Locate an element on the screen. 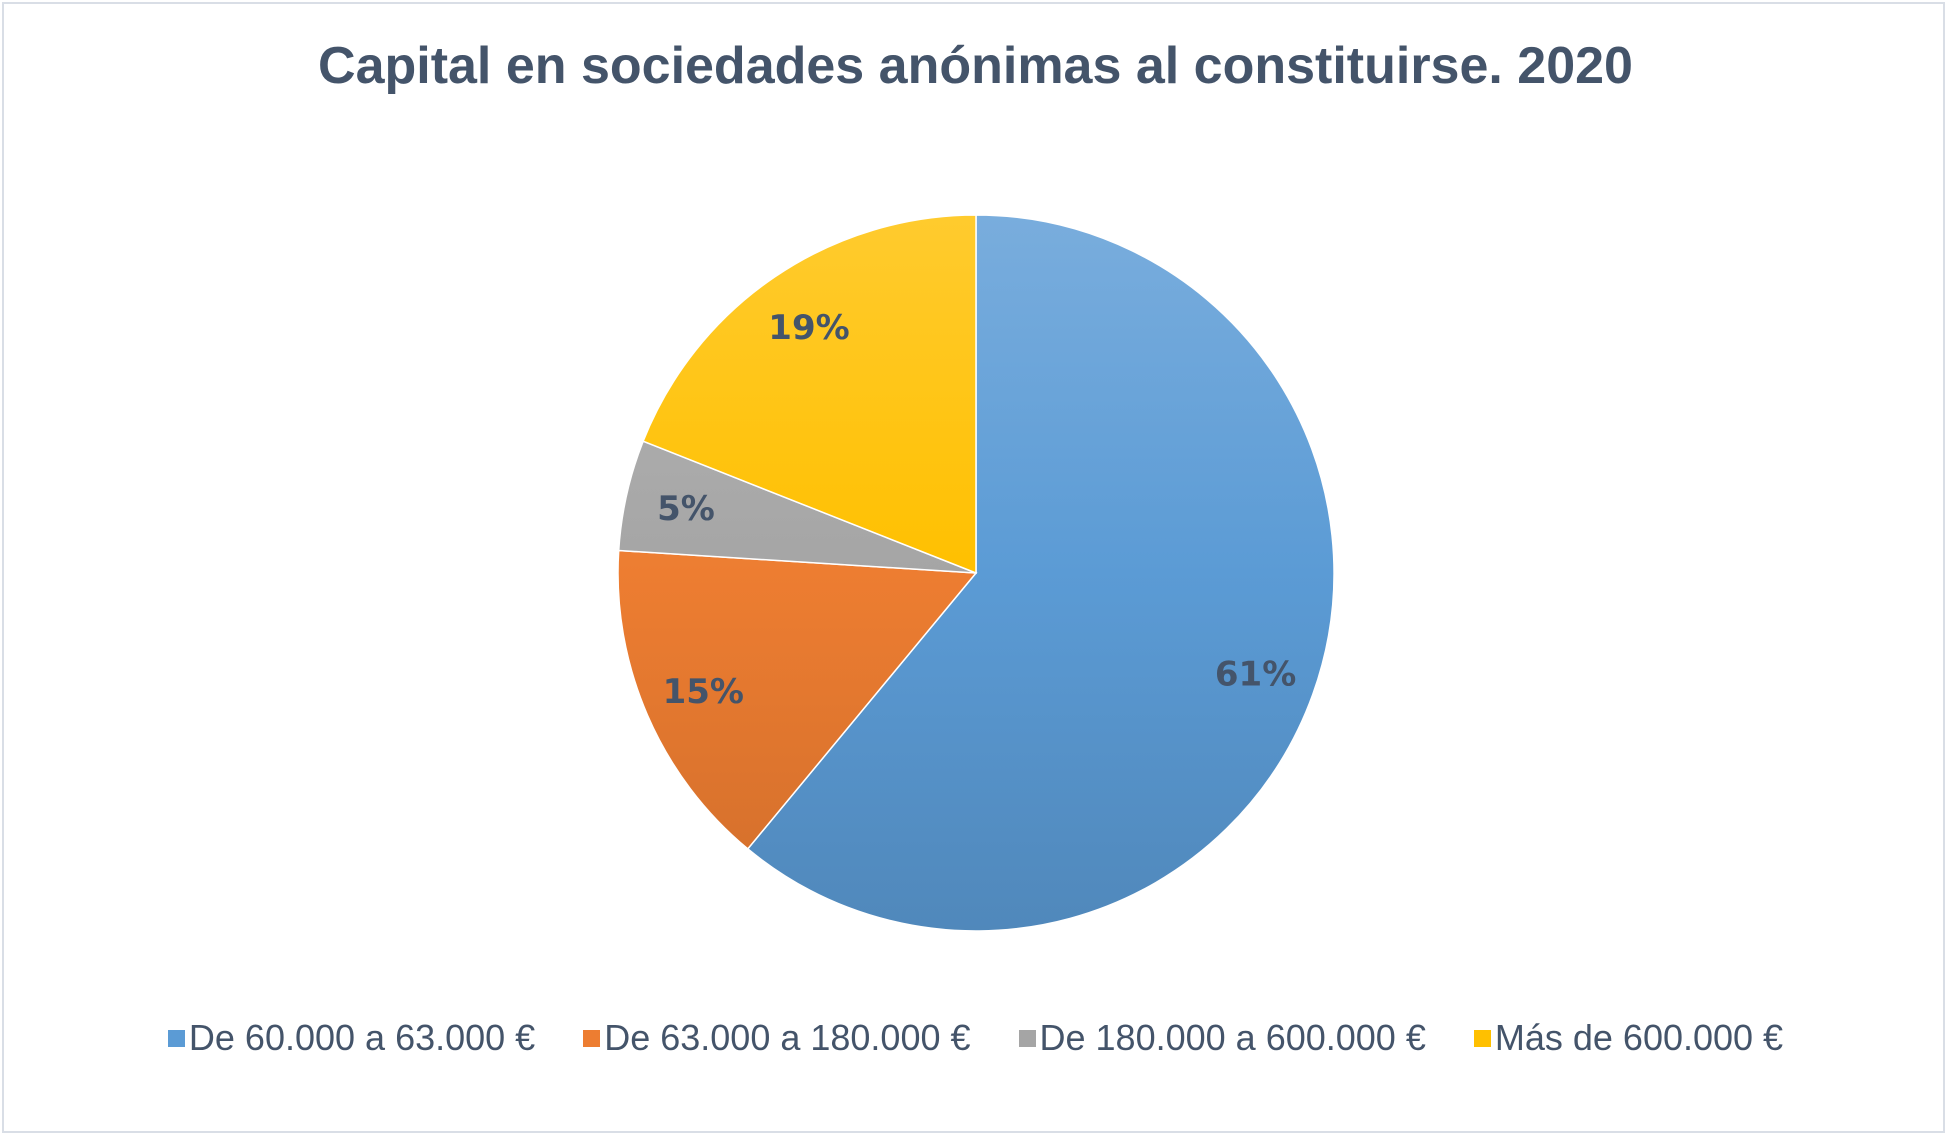 Image resolution: width=1951 pixels, height=1139 pixels. data-label: 5% is located at coordinates (686, 509).